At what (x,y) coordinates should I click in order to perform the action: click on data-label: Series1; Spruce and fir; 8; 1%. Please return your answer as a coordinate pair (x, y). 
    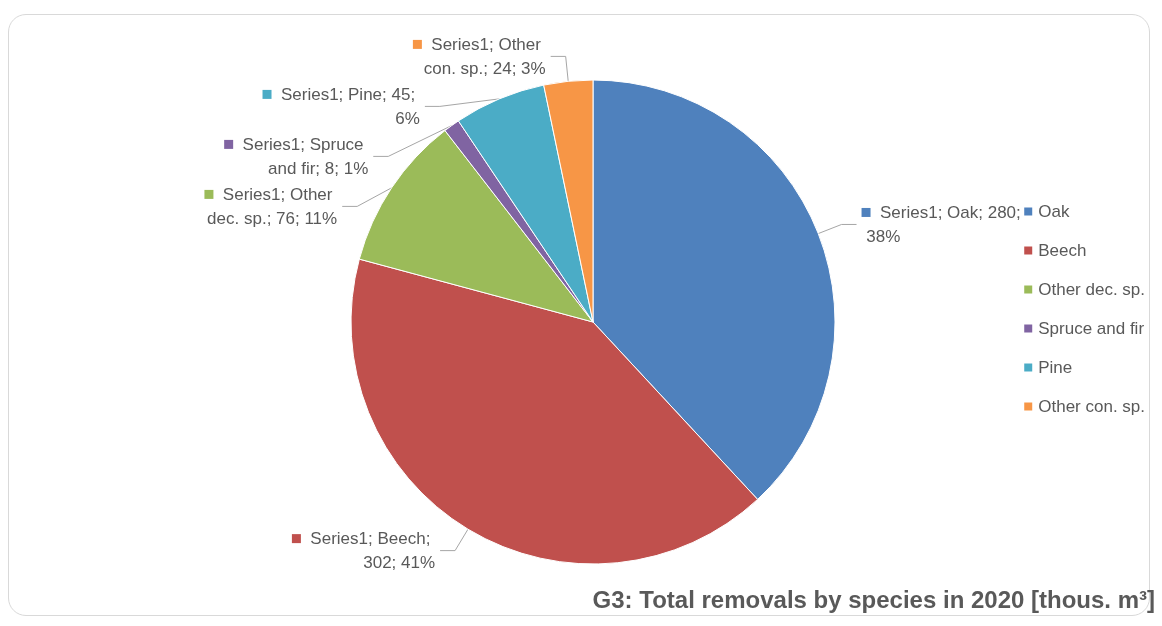
    Looking at the image, I should click on (301, 156).